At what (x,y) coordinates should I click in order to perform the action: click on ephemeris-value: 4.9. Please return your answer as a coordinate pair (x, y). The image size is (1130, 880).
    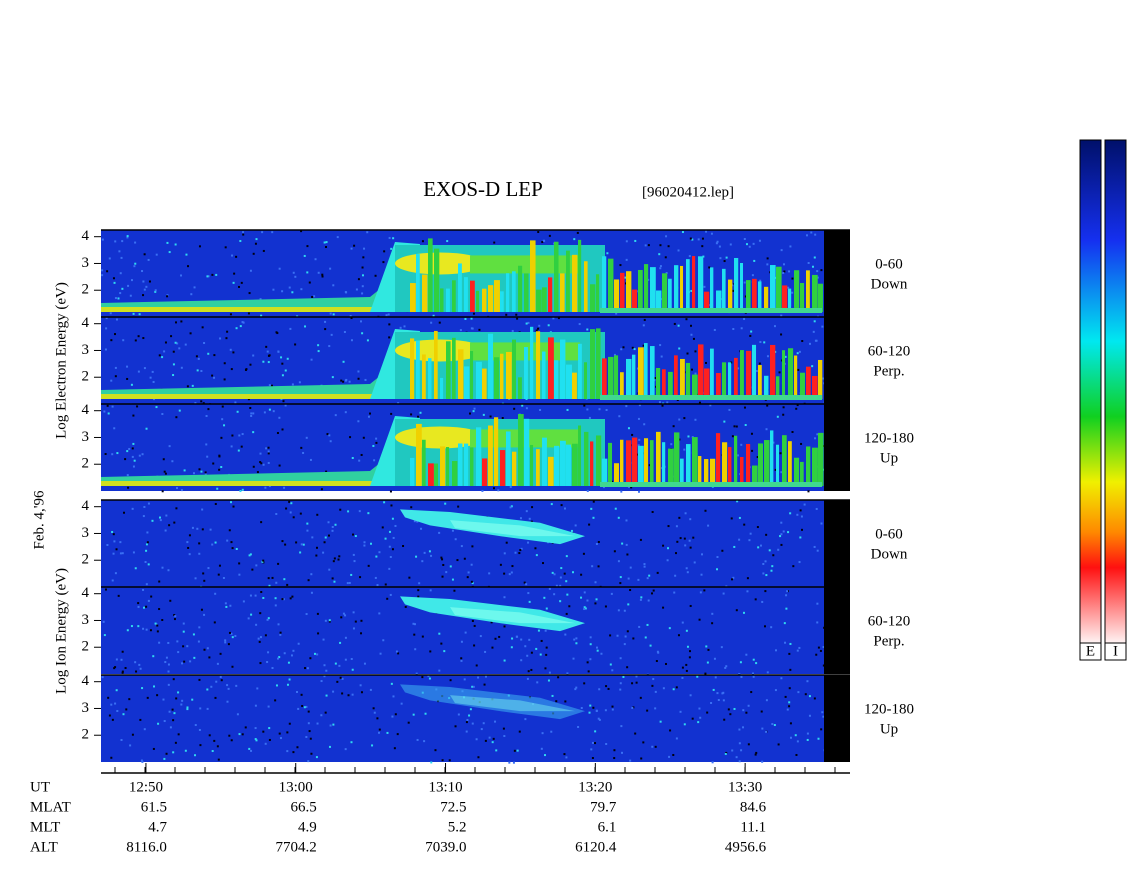
    Looking at the image, I should click on (307, 827).